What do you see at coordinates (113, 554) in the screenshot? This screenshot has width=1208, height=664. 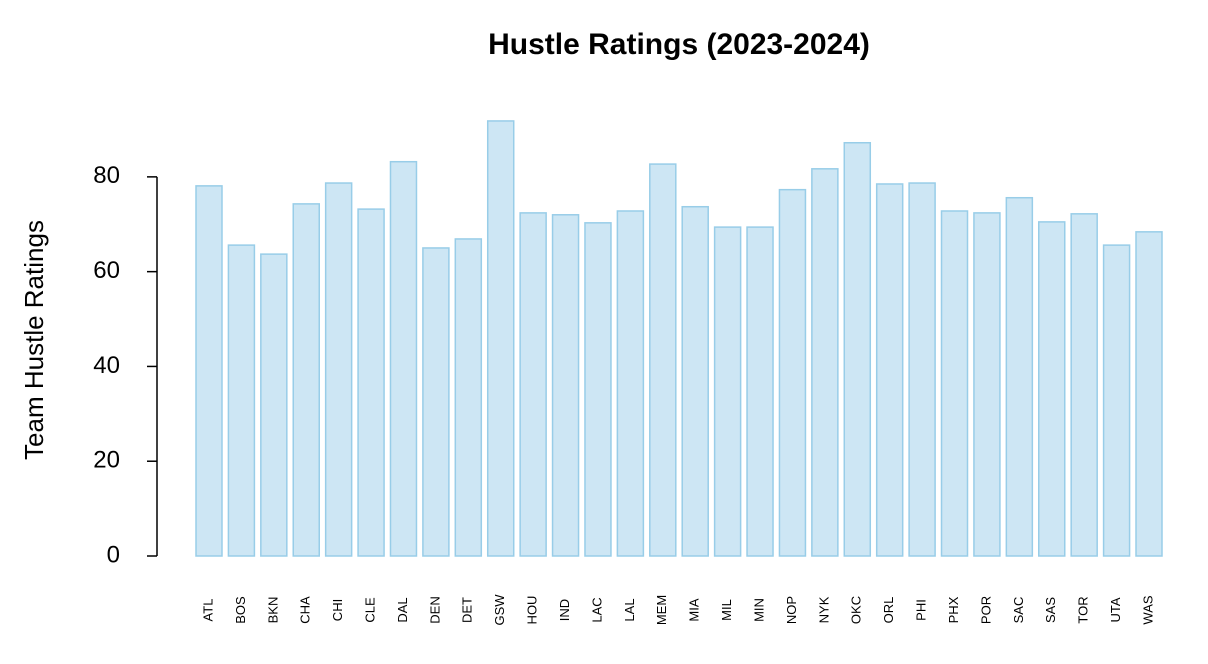 I see `y-tick-label: 0` at bounding box center [113, 554].